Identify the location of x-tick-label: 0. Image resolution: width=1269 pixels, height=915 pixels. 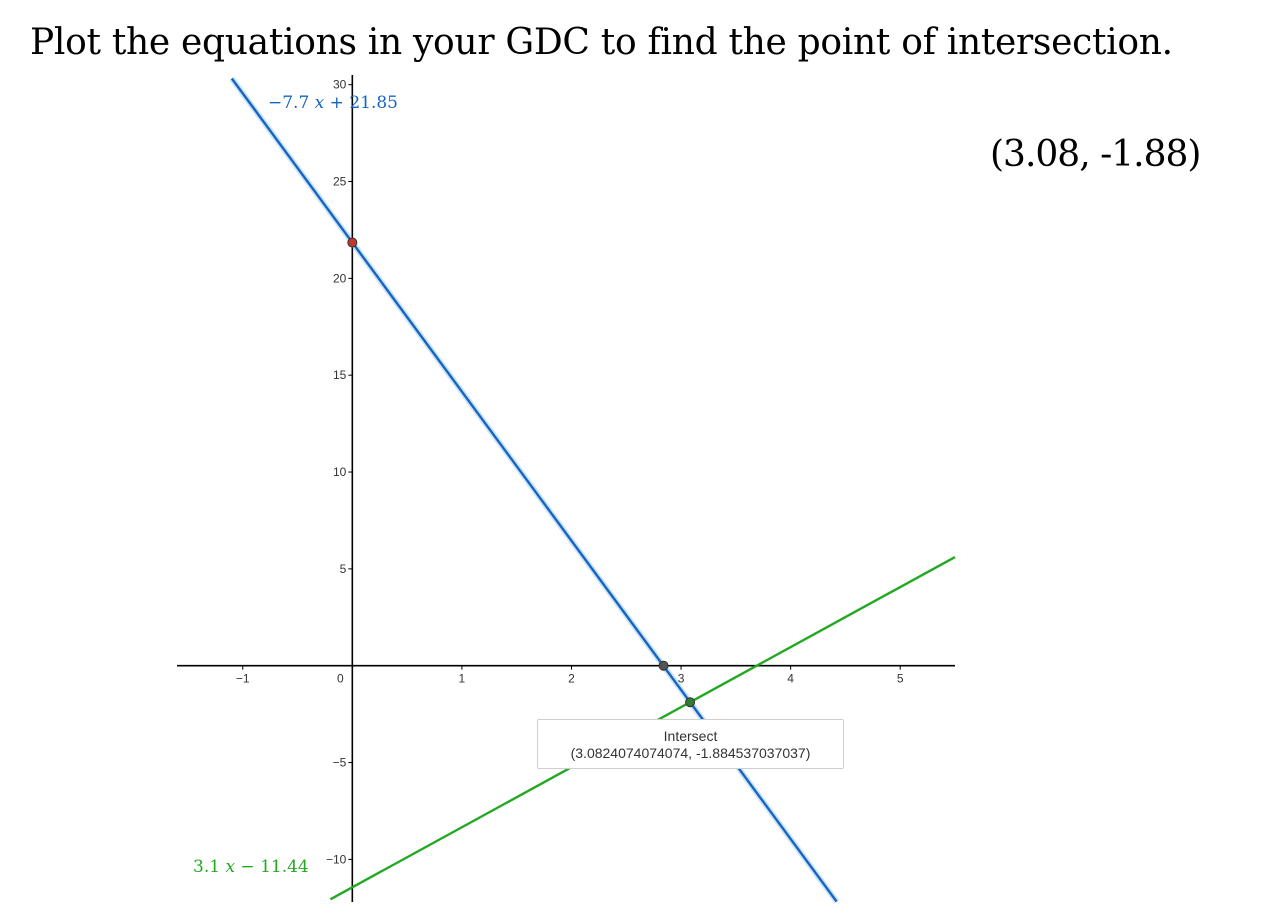
(340, 679).